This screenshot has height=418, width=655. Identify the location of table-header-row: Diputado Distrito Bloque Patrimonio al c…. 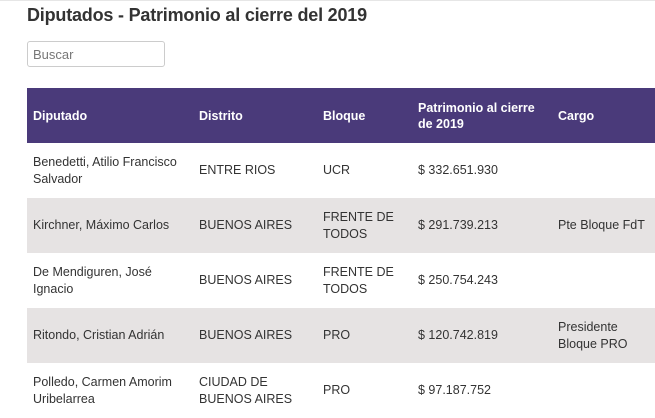
(341, 115).